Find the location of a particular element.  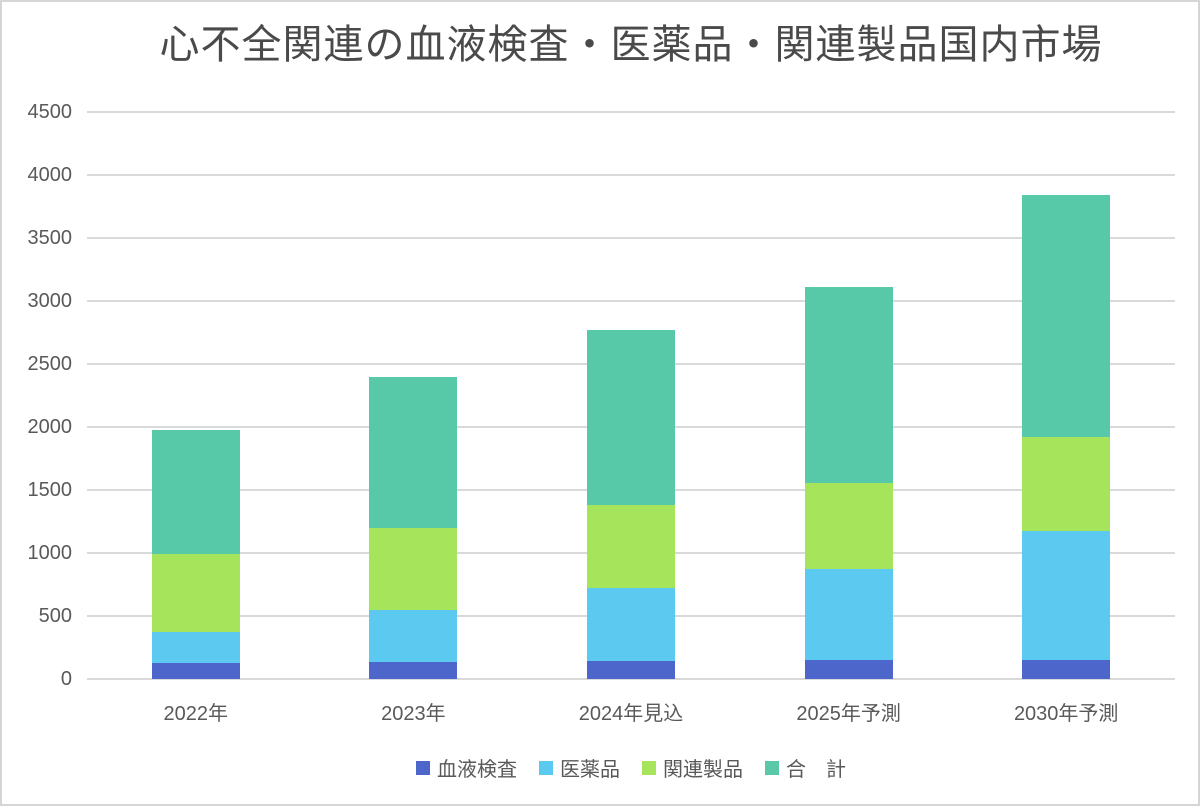

legend-label: 血液検査 is located at coordinates (477, 770).